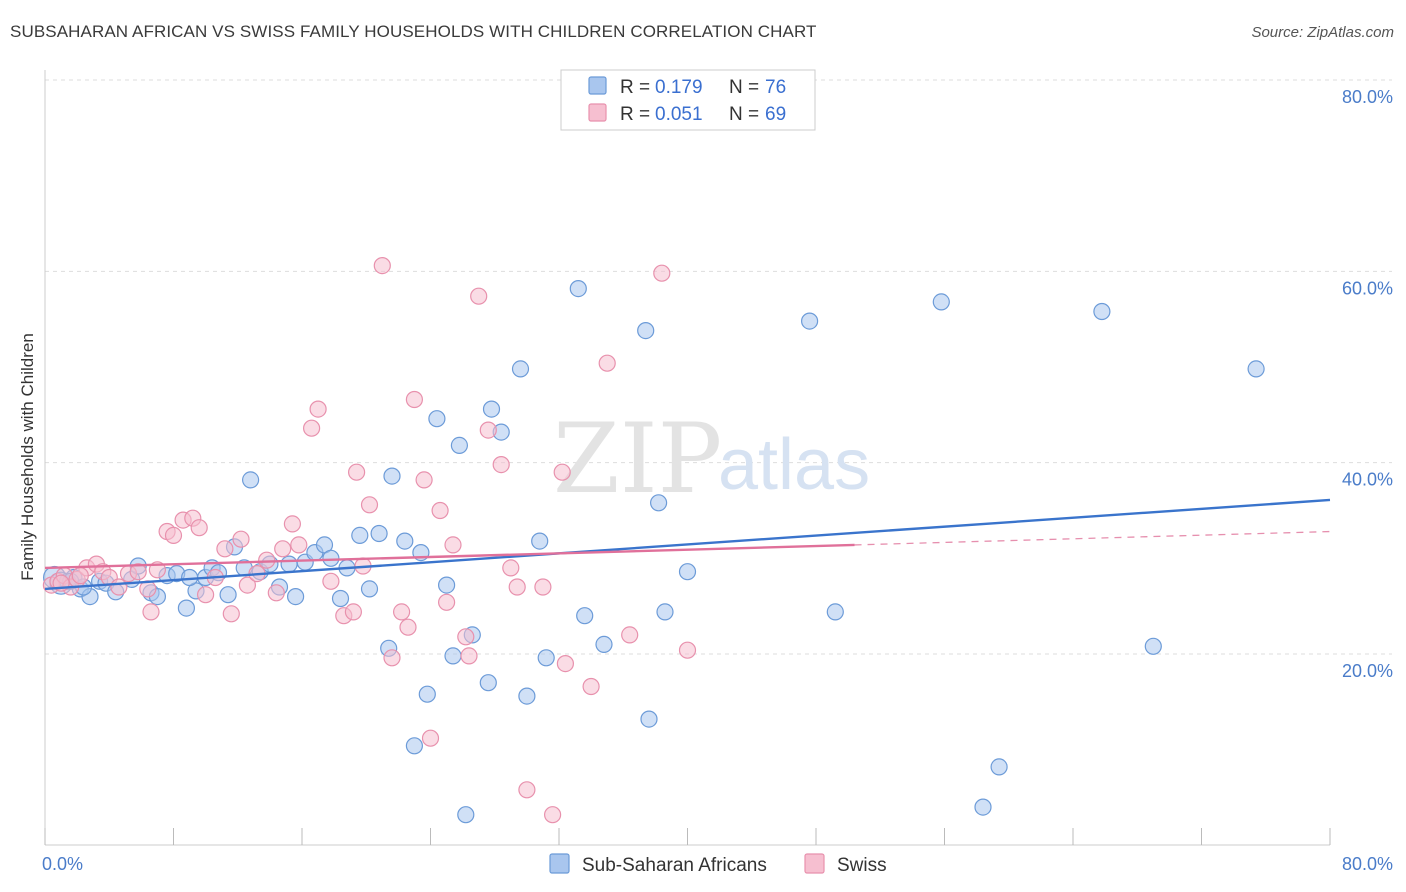 Image resolution: width=1406 pixels, height=892 pixels. I want to click on y-tick-label-80: 80.0%, so click(1367, 97).